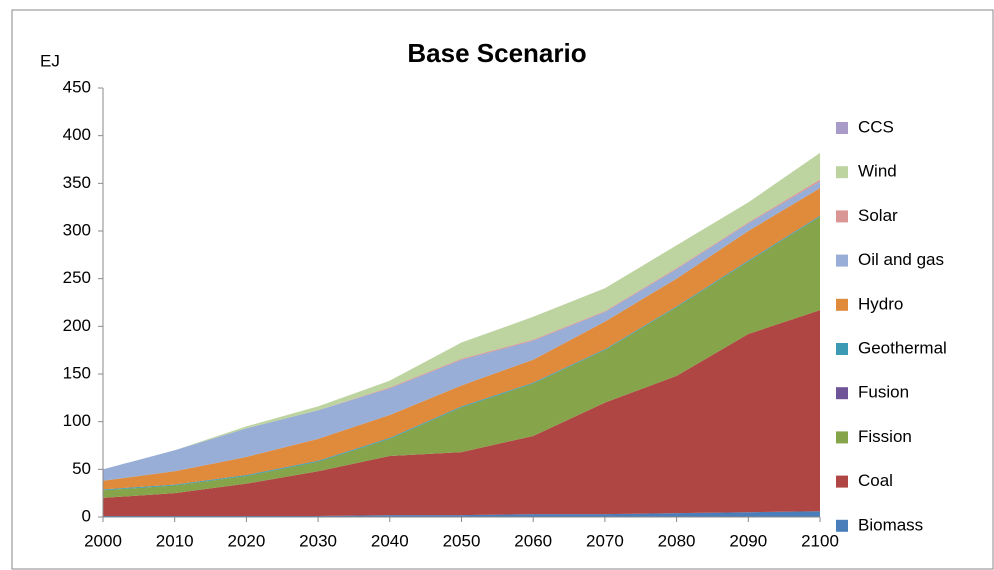  What do you see at coordinates (880, 303) in the screenshot?
I see `legend-label: Hydro` at bounding box center [880, 303].